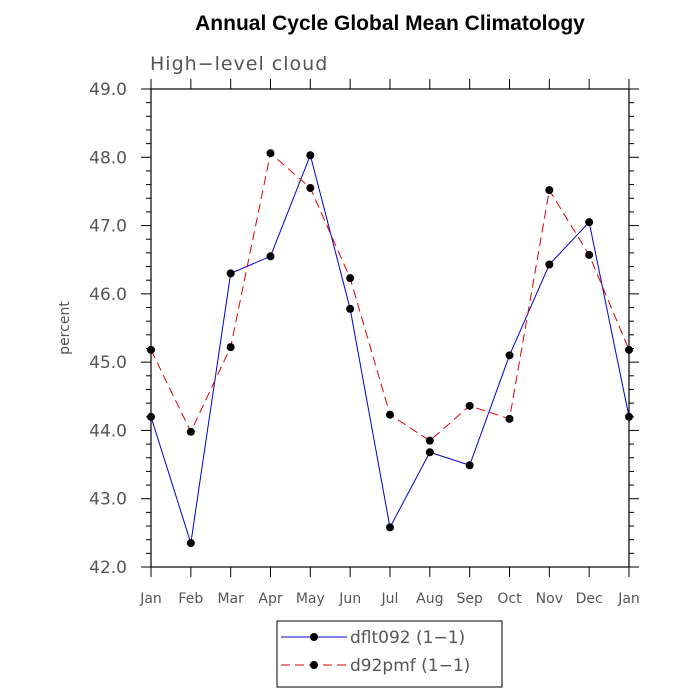 Image resolution: width=700 pixels, height=700 pixels. What do you see at coordinates (314, 665) in the screenshot?
I see `legend-marker-d92pmf` at bounding box center [314, 665].